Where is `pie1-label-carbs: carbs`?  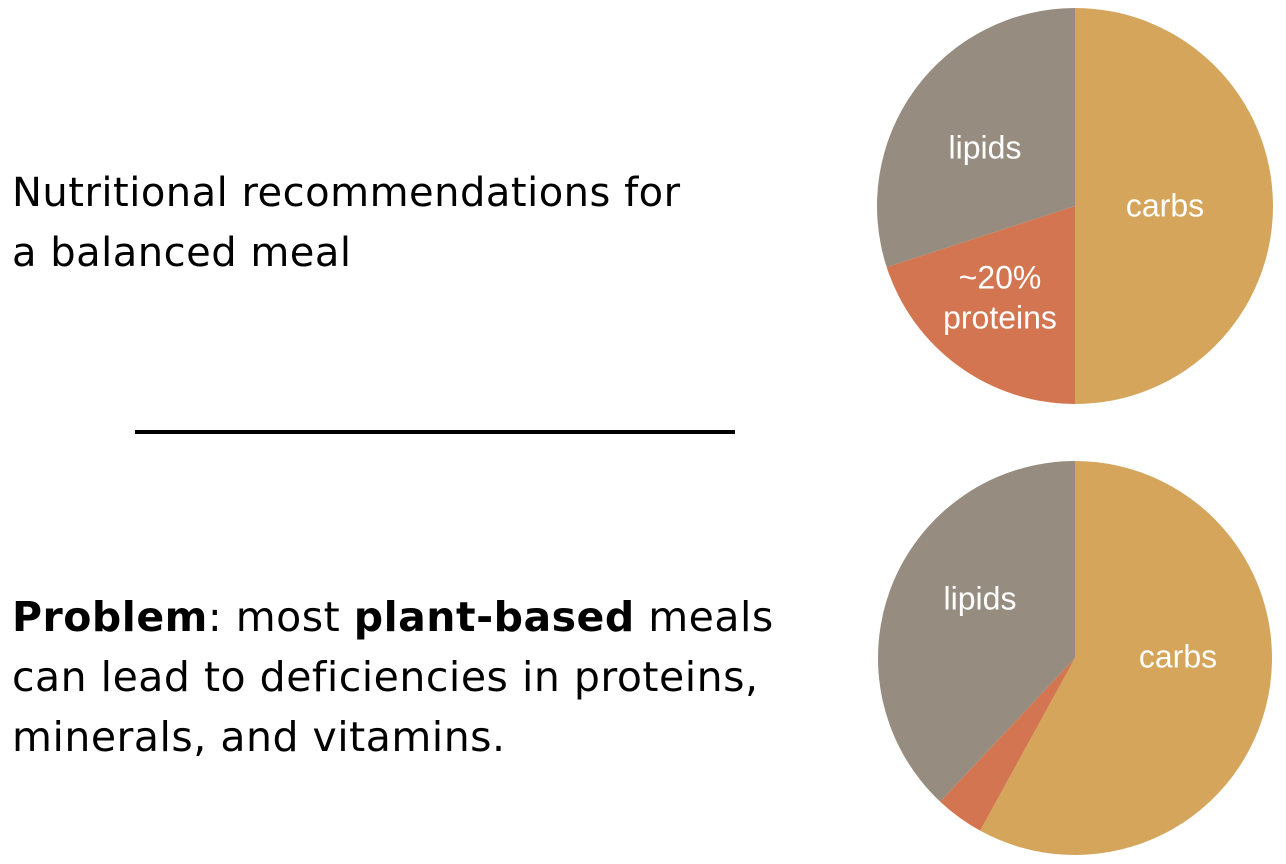
pie1-label-carbs: carbs is located at coordinates (1165, 205).